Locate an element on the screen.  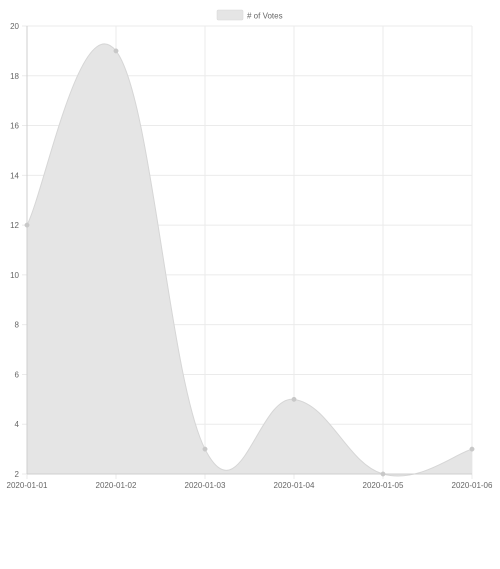
legend: # of Votes is located at coordinates (249, 15).